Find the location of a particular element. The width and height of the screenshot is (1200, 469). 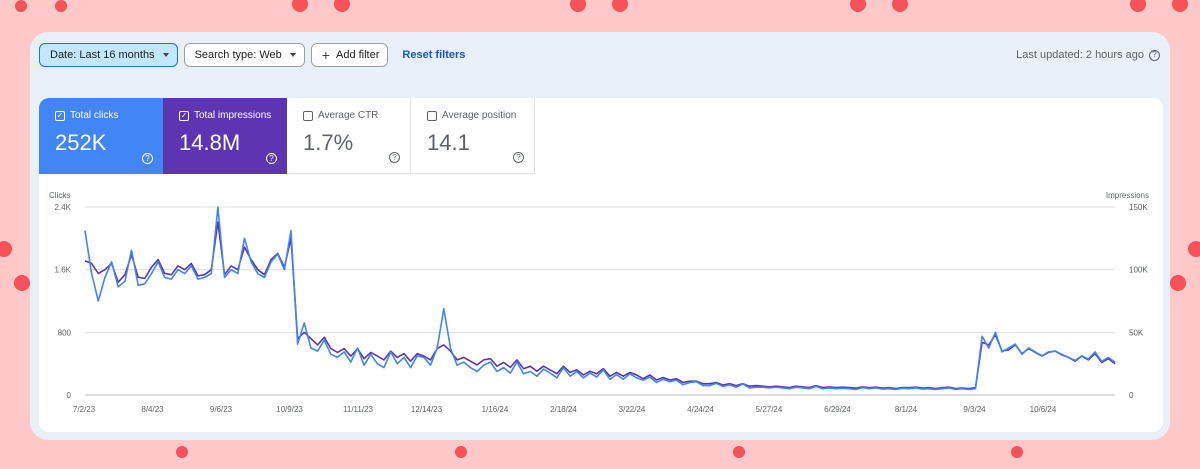

x-axis-tick: 6/29/24 is located at coordinates (837, 409).